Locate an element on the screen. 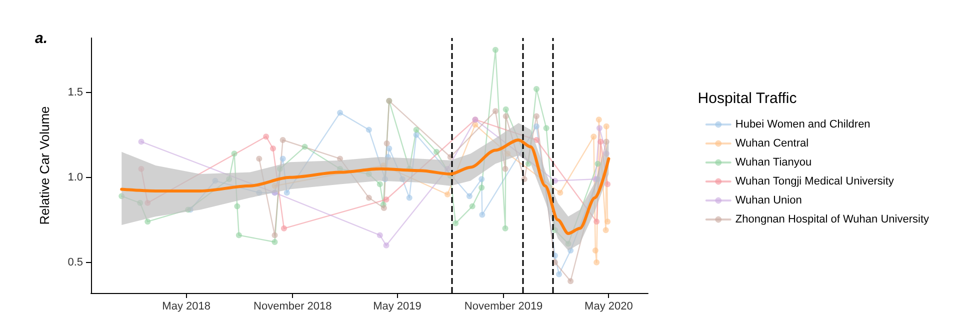 This screenshot has height=322, width=964. legend-label: Wuhan Central is located at coordinates (772, 144).